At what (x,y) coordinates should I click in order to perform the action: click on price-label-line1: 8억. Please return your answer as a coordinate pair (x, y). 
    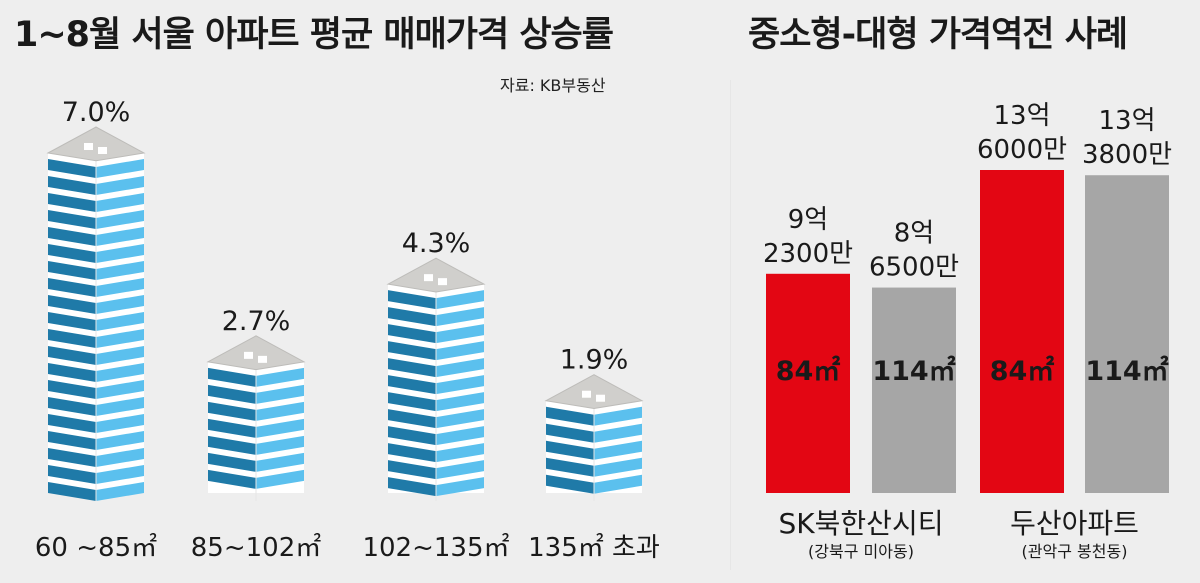
    Looking at the image, I should click on (914, 234).